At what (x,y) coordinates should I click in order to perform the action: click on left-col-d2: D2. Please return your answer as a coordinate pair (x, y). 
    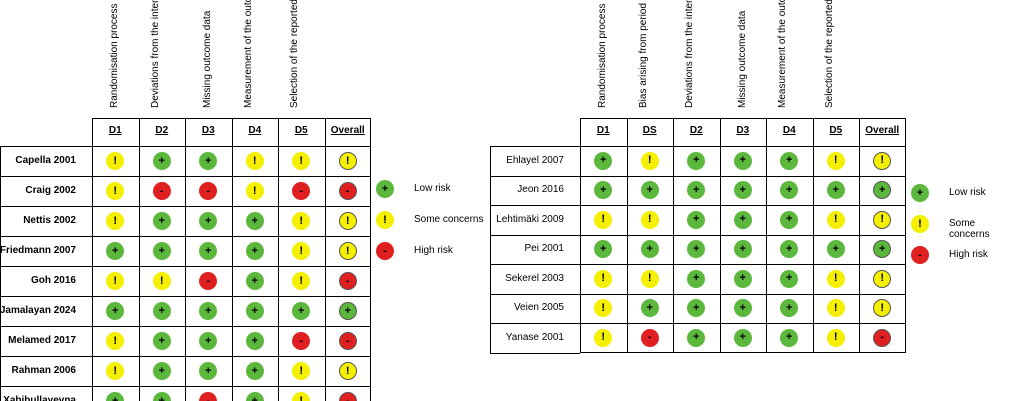
    Looking at the image, I should click on (162, 130).